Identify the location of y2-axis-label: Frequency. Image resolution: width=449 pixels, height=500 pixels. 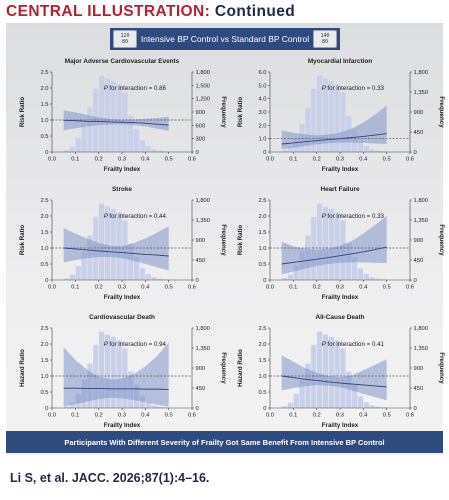
(441, 112).